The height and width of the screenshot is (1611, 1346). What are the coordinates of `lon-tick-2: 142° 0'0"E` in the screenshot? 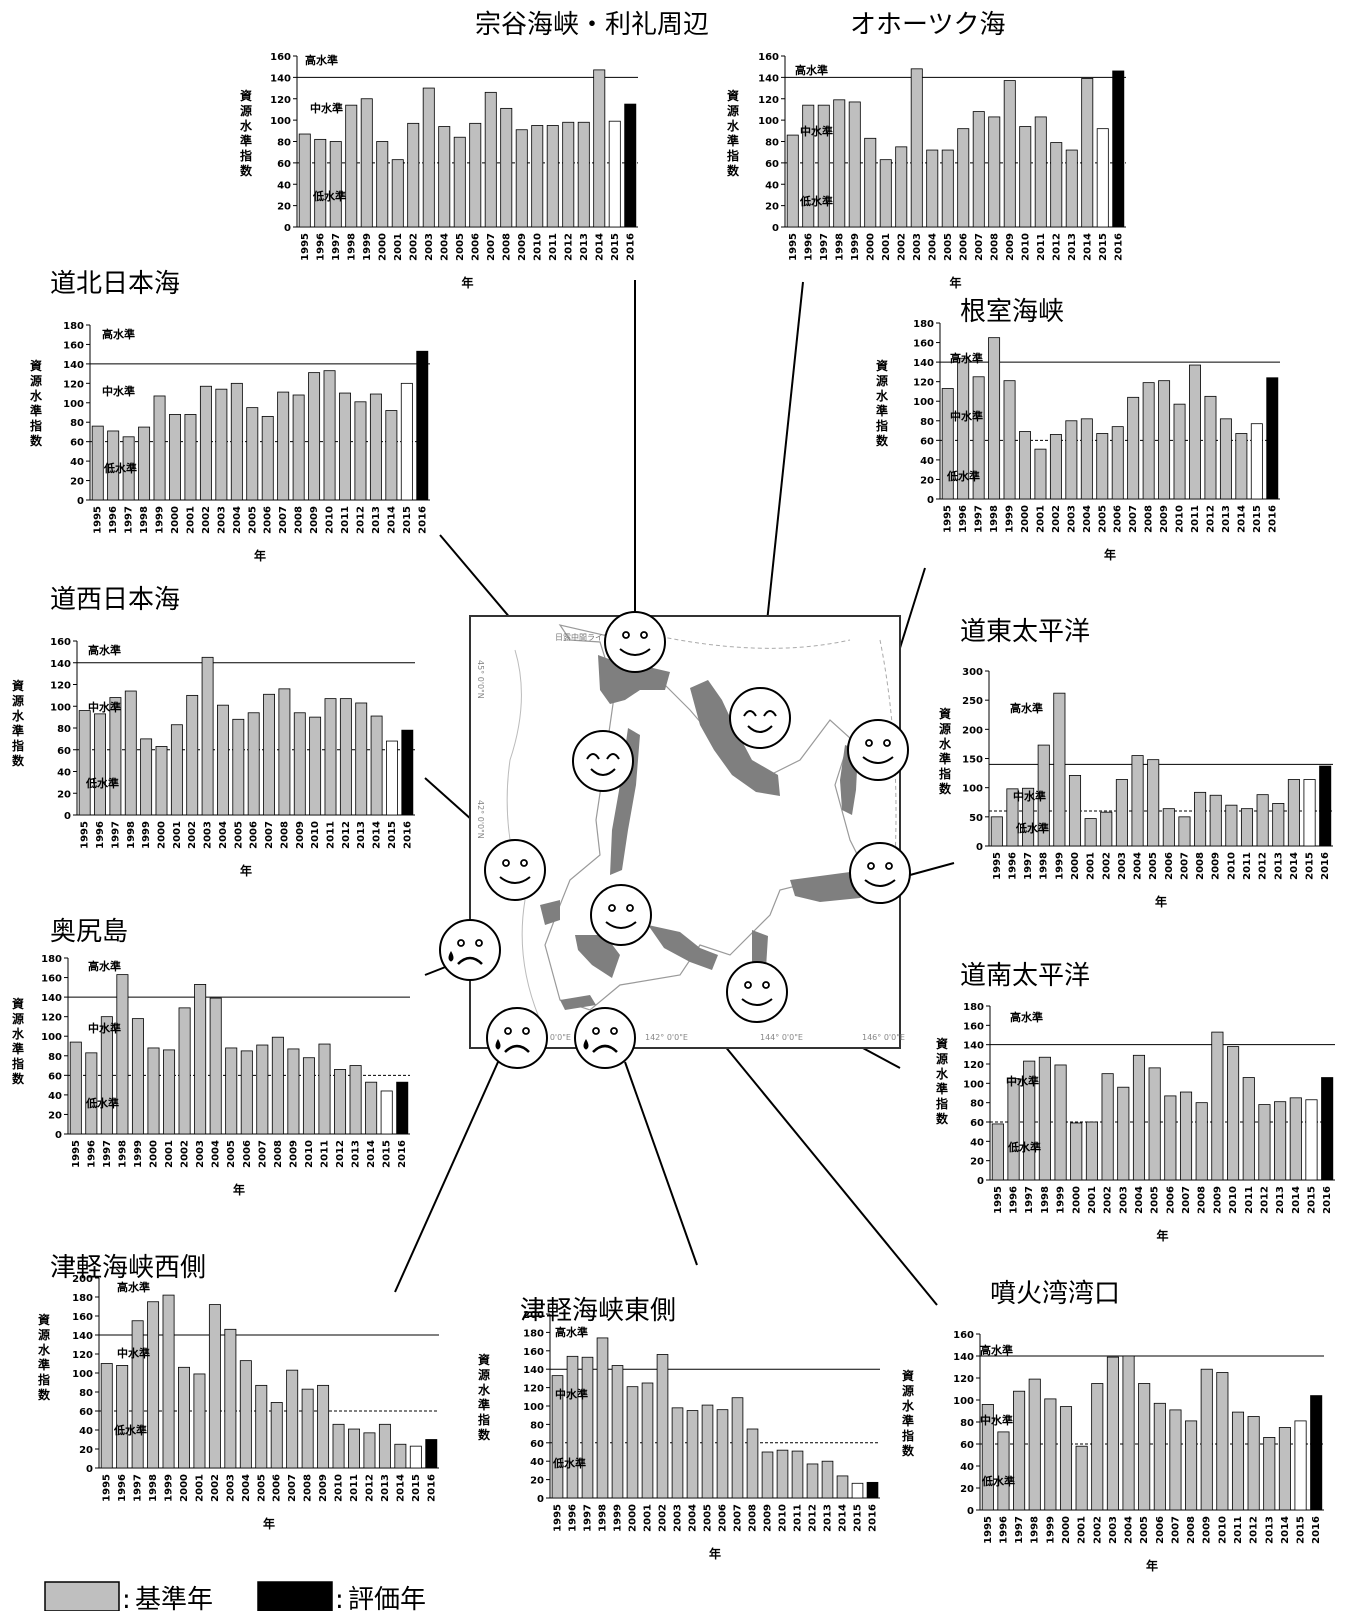 It's located at (666, 1037).